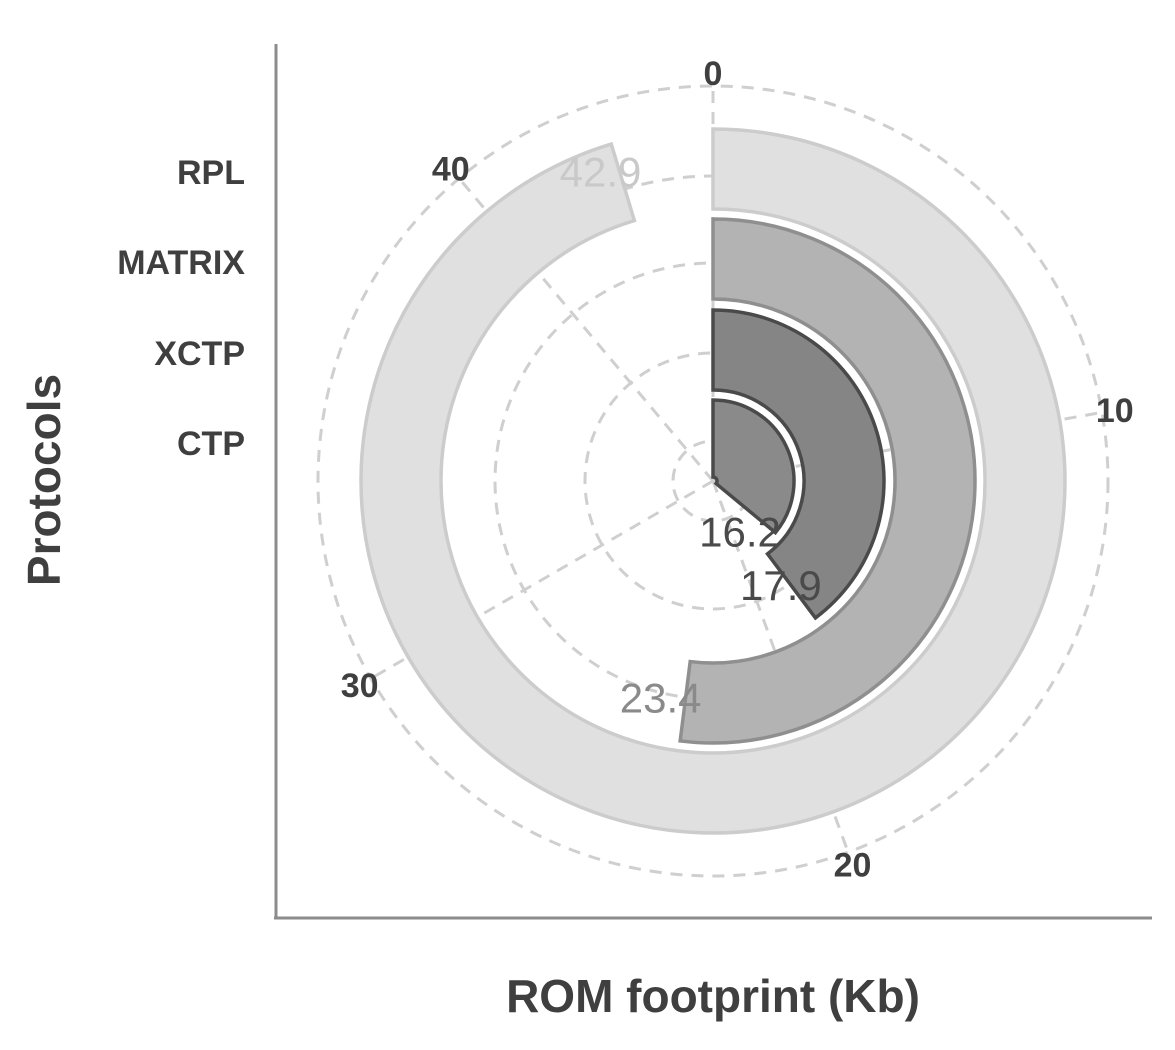 The height and width of the screenshot is (1050, 1175). Describe the element at coordinates (740, 532) in the screenshot. I see `value-label-ctp: 16.2` at that location.